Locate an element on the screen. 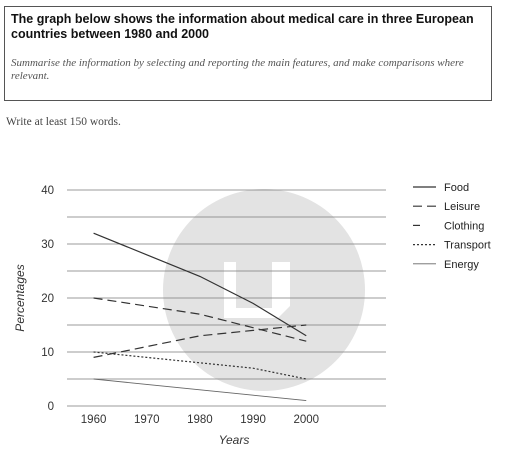  x-tick-label: 1980 is located at coordinates (200, 420).